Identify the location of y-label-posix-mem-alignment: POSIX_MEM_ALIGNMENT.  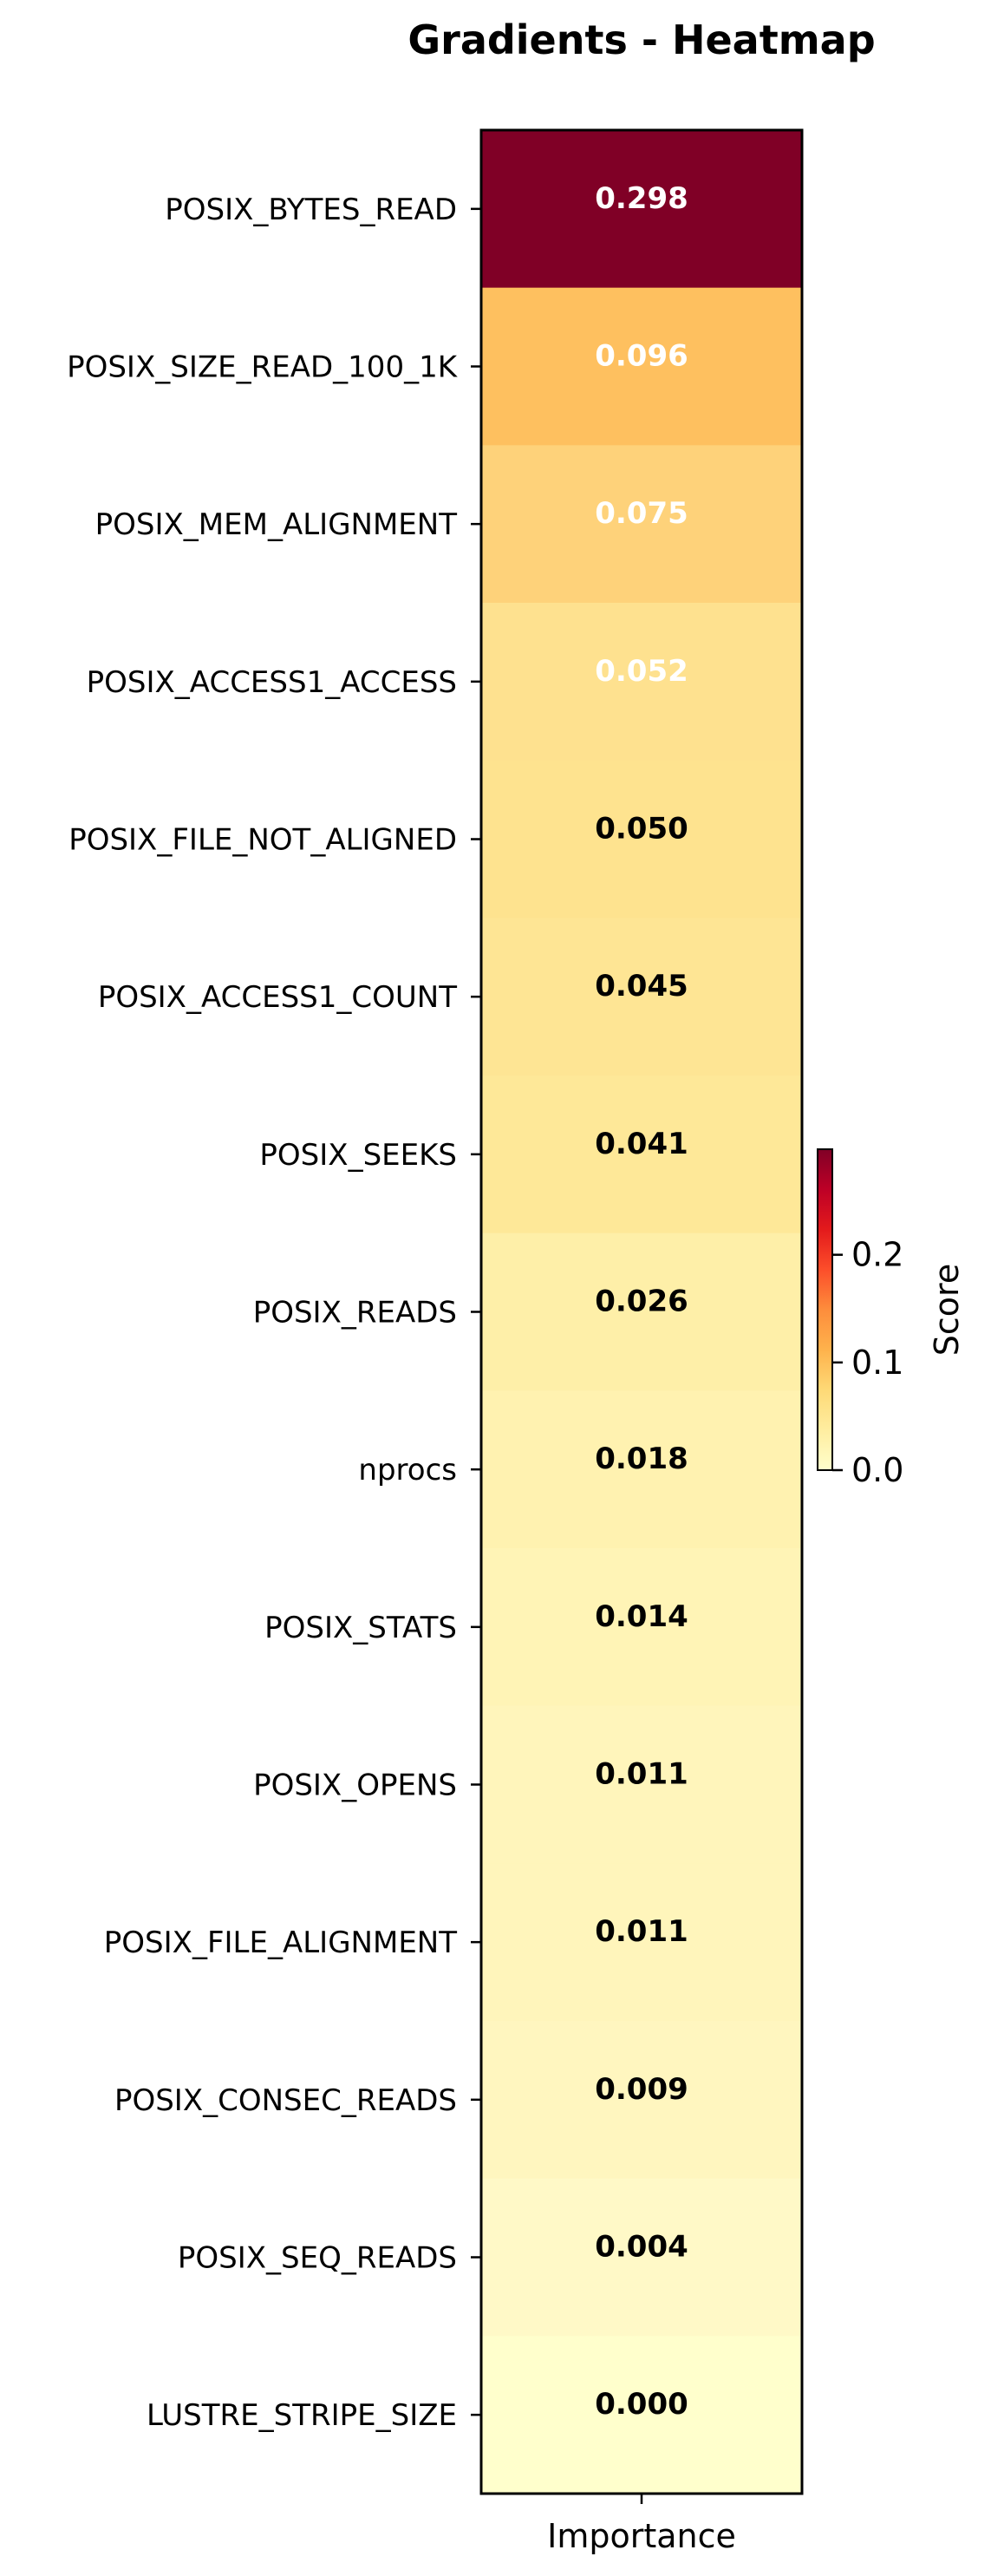
(277, 524).